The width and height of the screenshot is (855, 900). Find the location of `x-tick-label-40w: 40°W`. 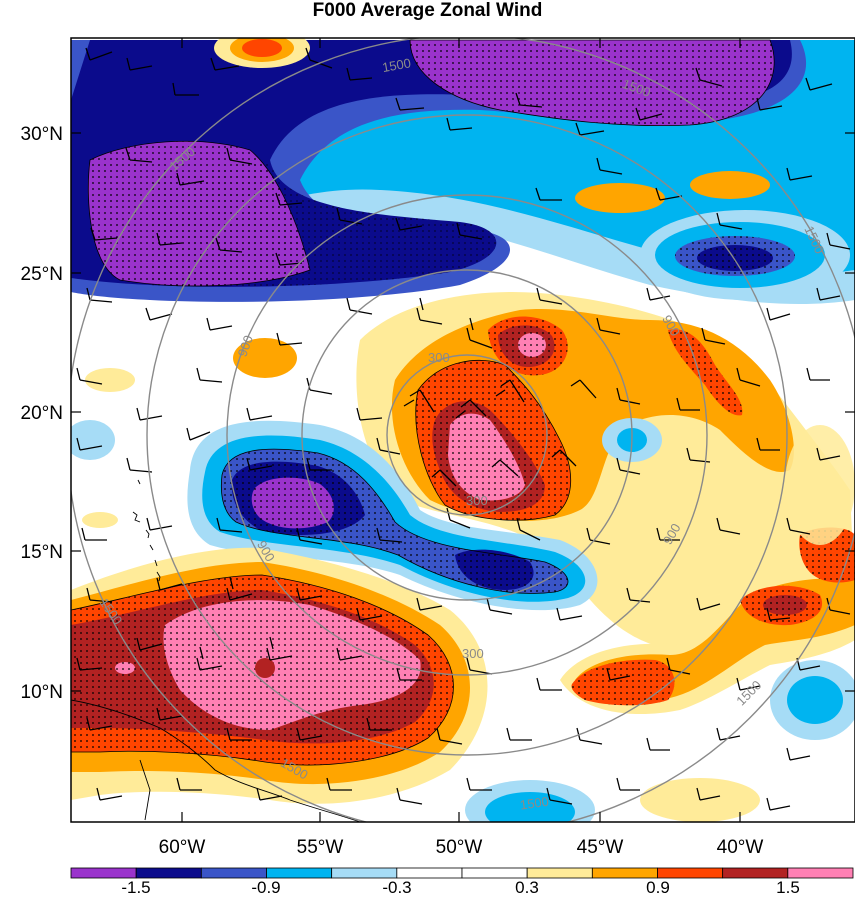

x-tick-label-40w: 40°W is located at coordinates (740, 847).